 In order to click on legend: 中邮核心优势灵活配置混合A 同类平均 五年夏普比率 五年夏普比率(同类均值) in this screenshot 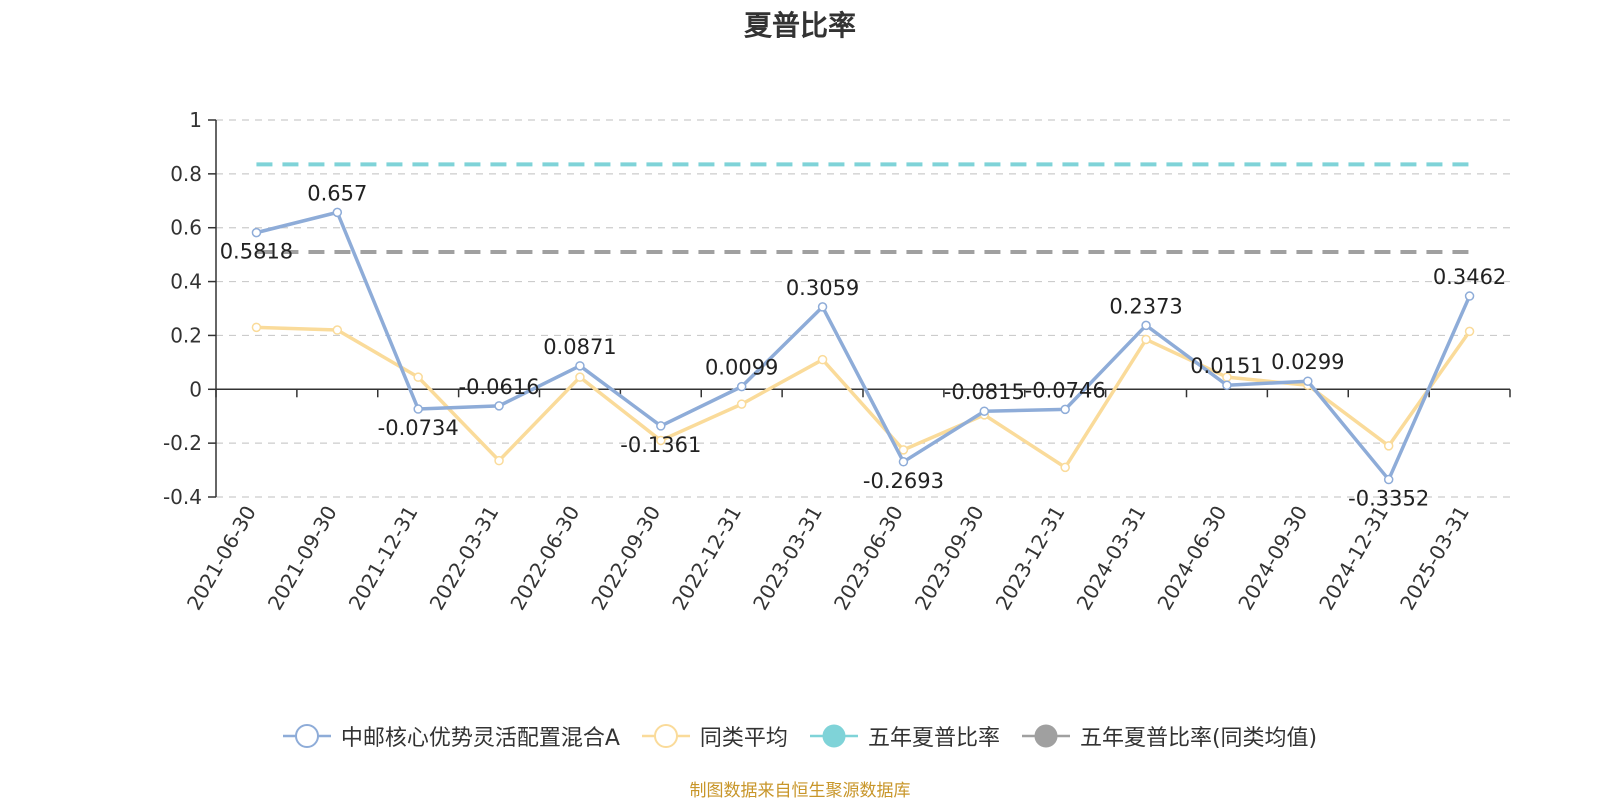, I will do `click(800, 736)`.